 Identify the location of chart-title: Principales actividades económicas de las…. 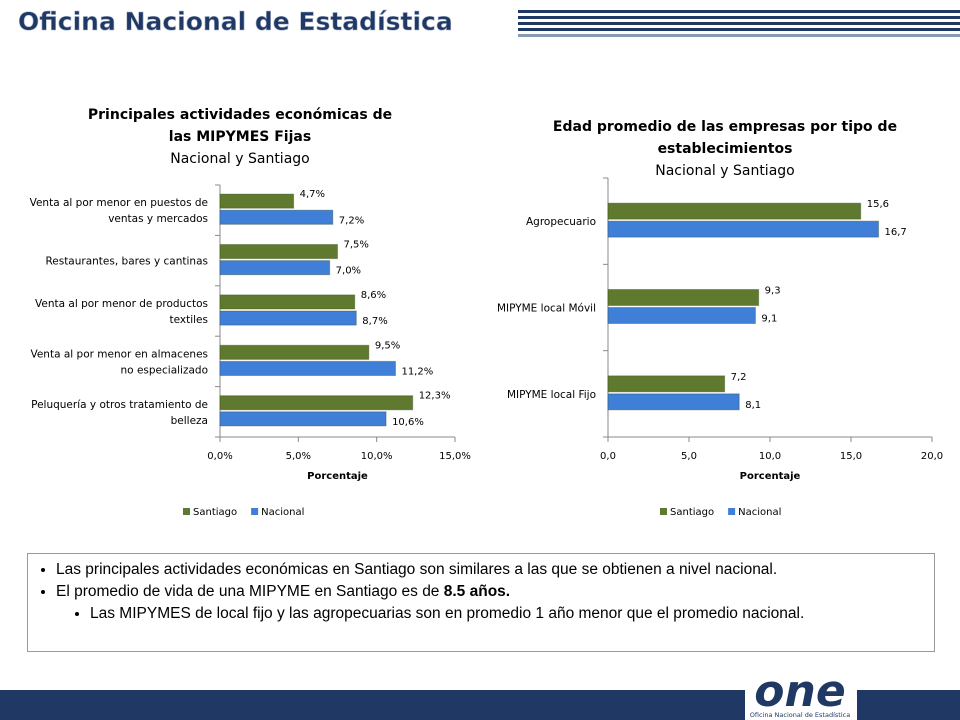
(240, 126).